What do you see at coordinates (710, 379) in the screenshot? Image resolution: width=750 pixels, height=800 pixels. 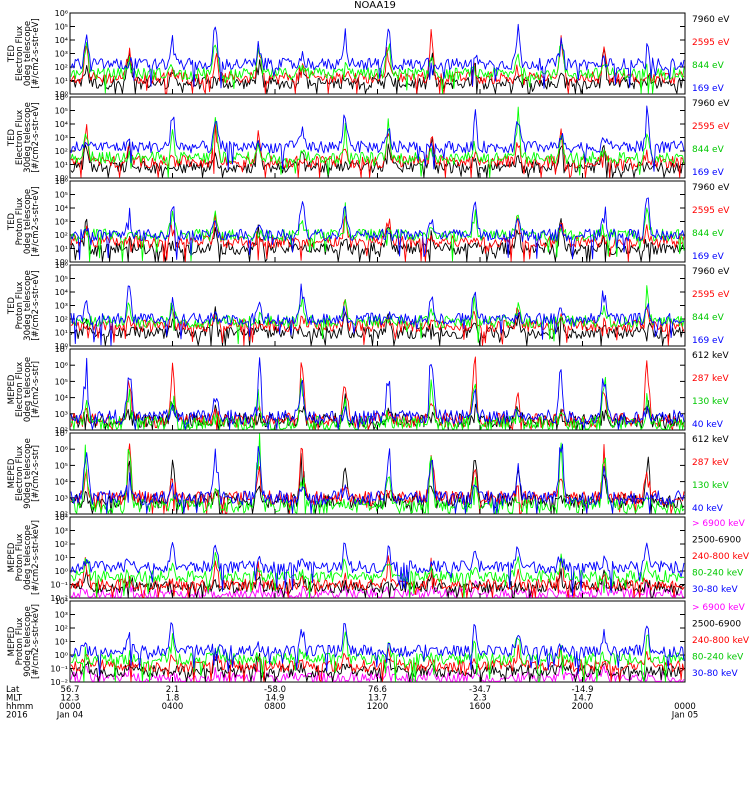 I see `legend-entry: 287 keV` at bounding box center [710, 379].